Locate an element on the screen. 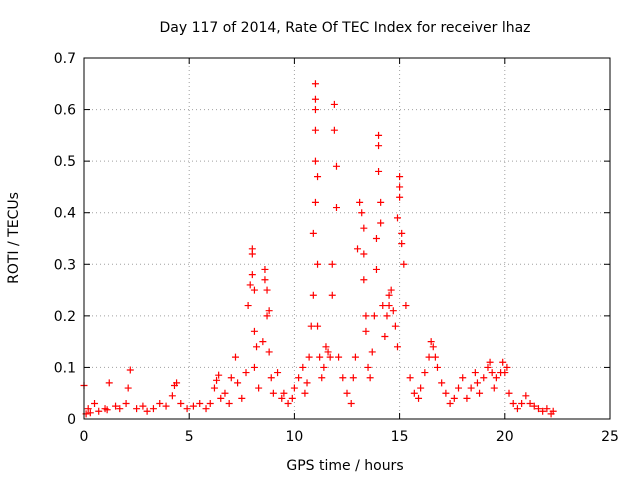  y-tick-label: 0.6 is located at coordinates (65, 111).